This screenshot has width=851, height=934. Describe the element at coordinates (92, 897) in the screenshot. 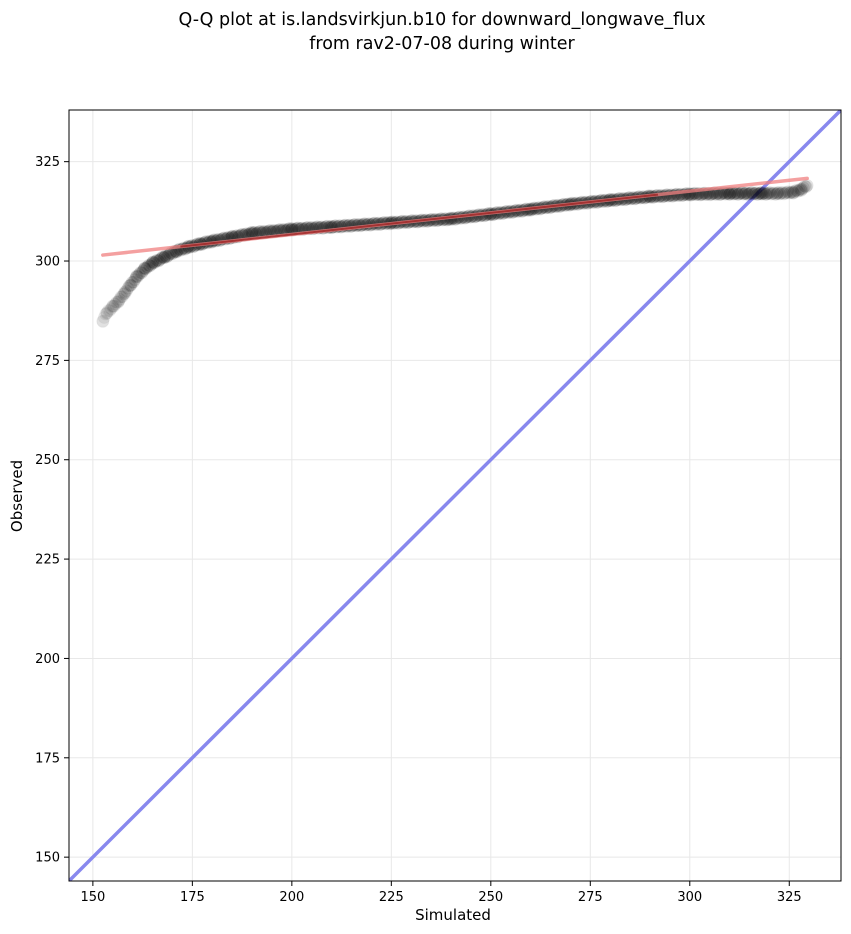

I see `x-tick-label-0: 150` at that location.